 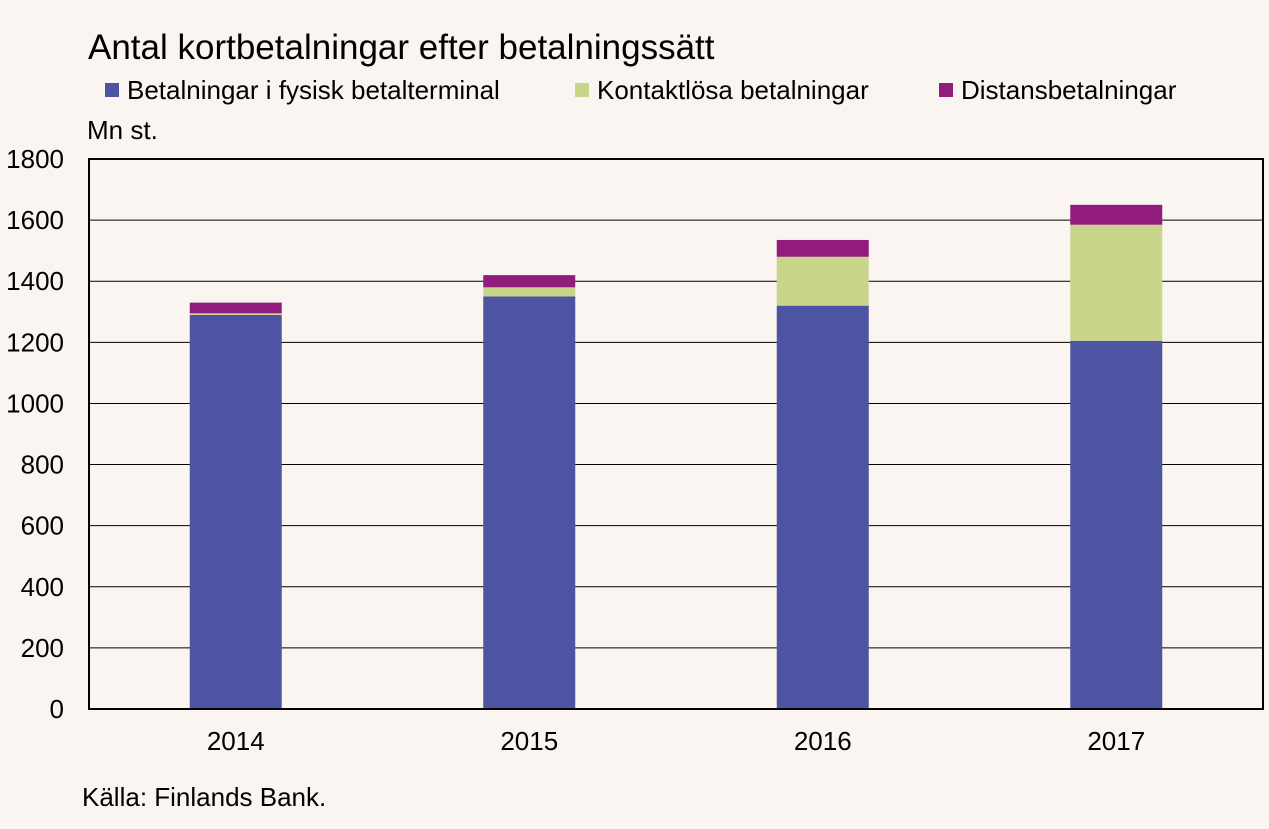 I want to click on y-tick-label: 200, so click(x=42, y=648).